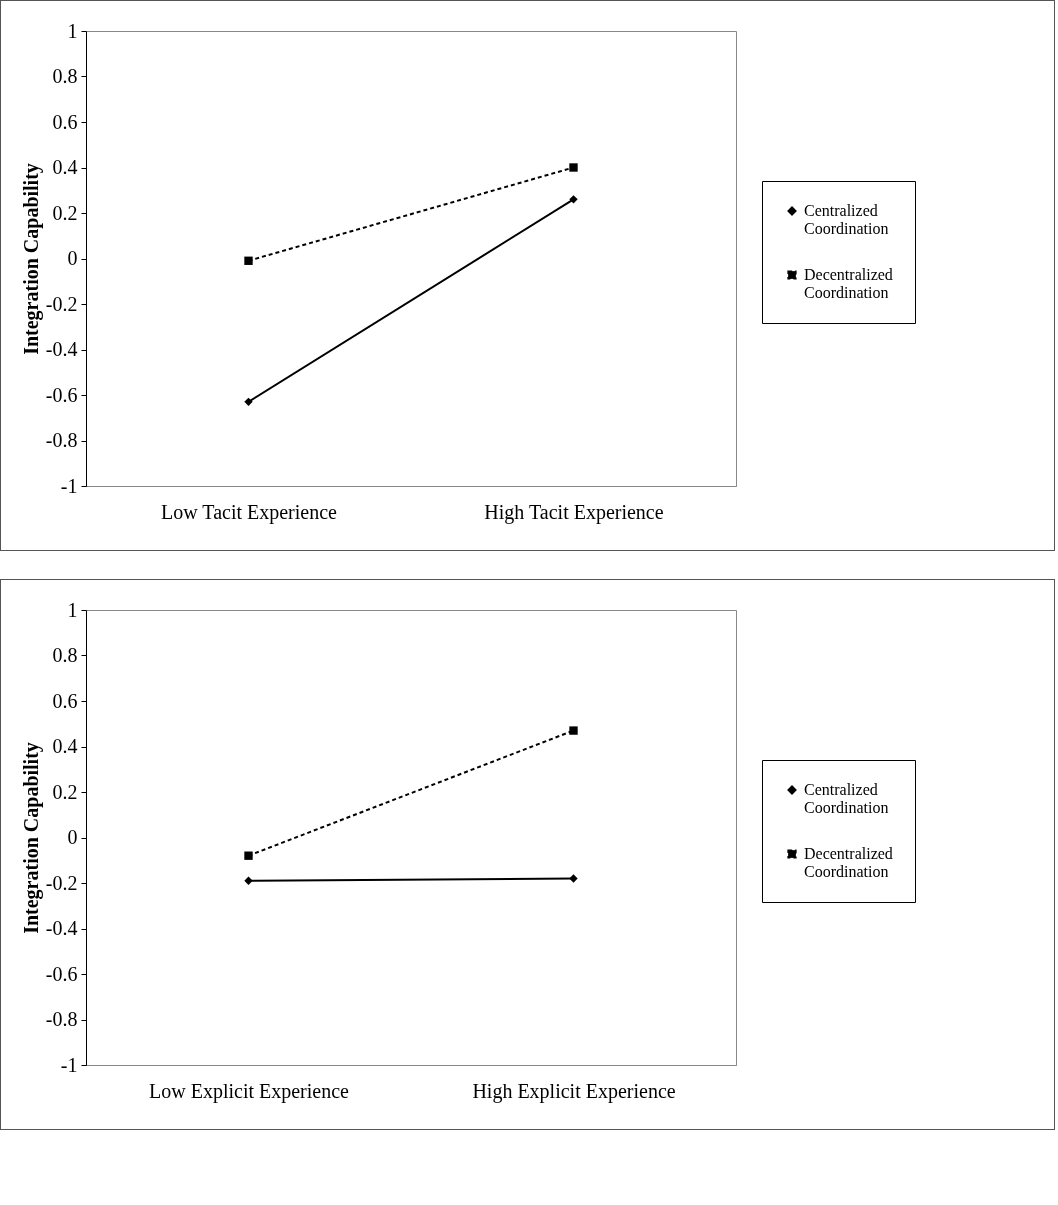 Image resolution: width=1058 pixels, height=1205 pixels. I want to click on x-tick-label: High Tacit Experience, so click(574, 512).